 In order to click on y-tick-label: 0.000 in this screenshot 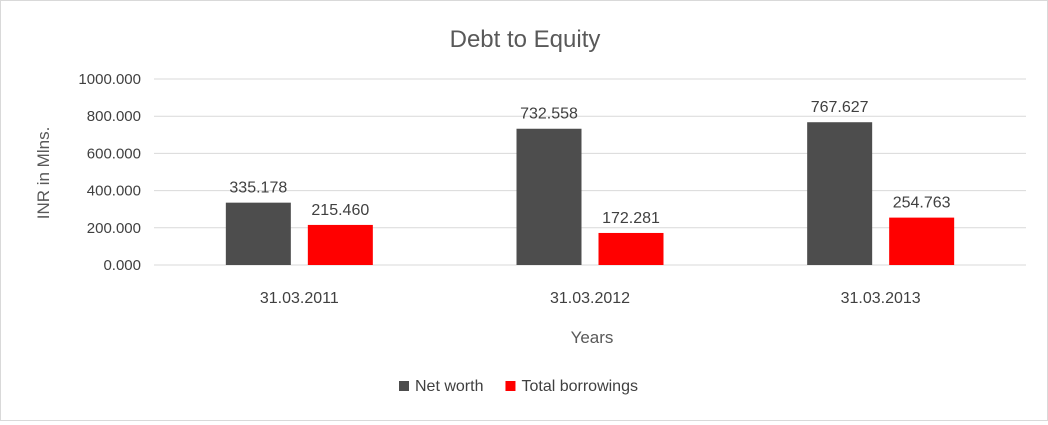, I will do `click(122, 265)`.